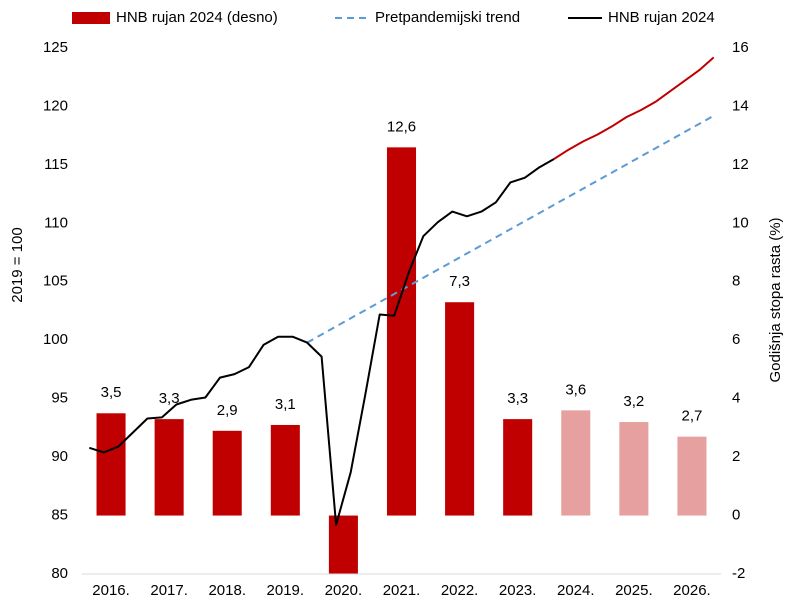 This screenshot has height=602, width=790. I want to click on data-label: 3,6, so click(575, 389).